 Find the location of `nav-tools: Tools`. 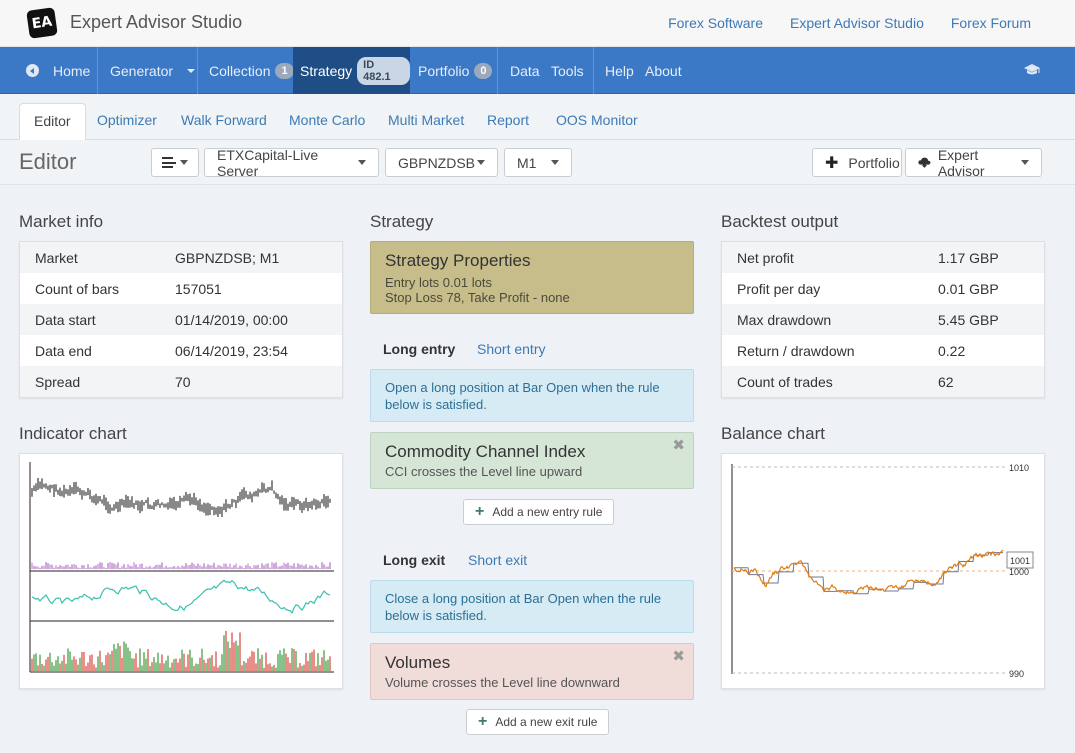

nav-tools: Tools is located at coordinates (567, 70).